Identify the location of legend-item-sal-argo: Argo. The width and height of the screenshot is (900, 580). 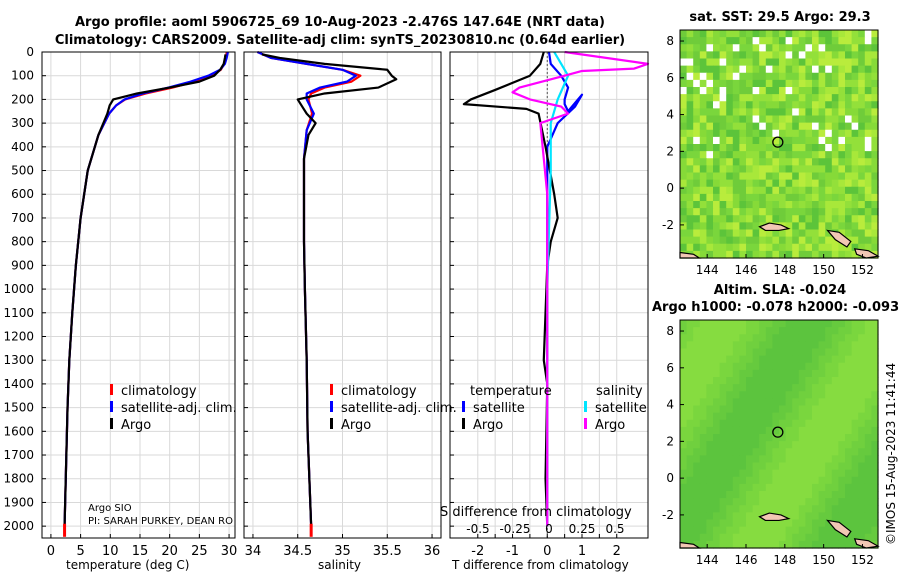
(615, 425).